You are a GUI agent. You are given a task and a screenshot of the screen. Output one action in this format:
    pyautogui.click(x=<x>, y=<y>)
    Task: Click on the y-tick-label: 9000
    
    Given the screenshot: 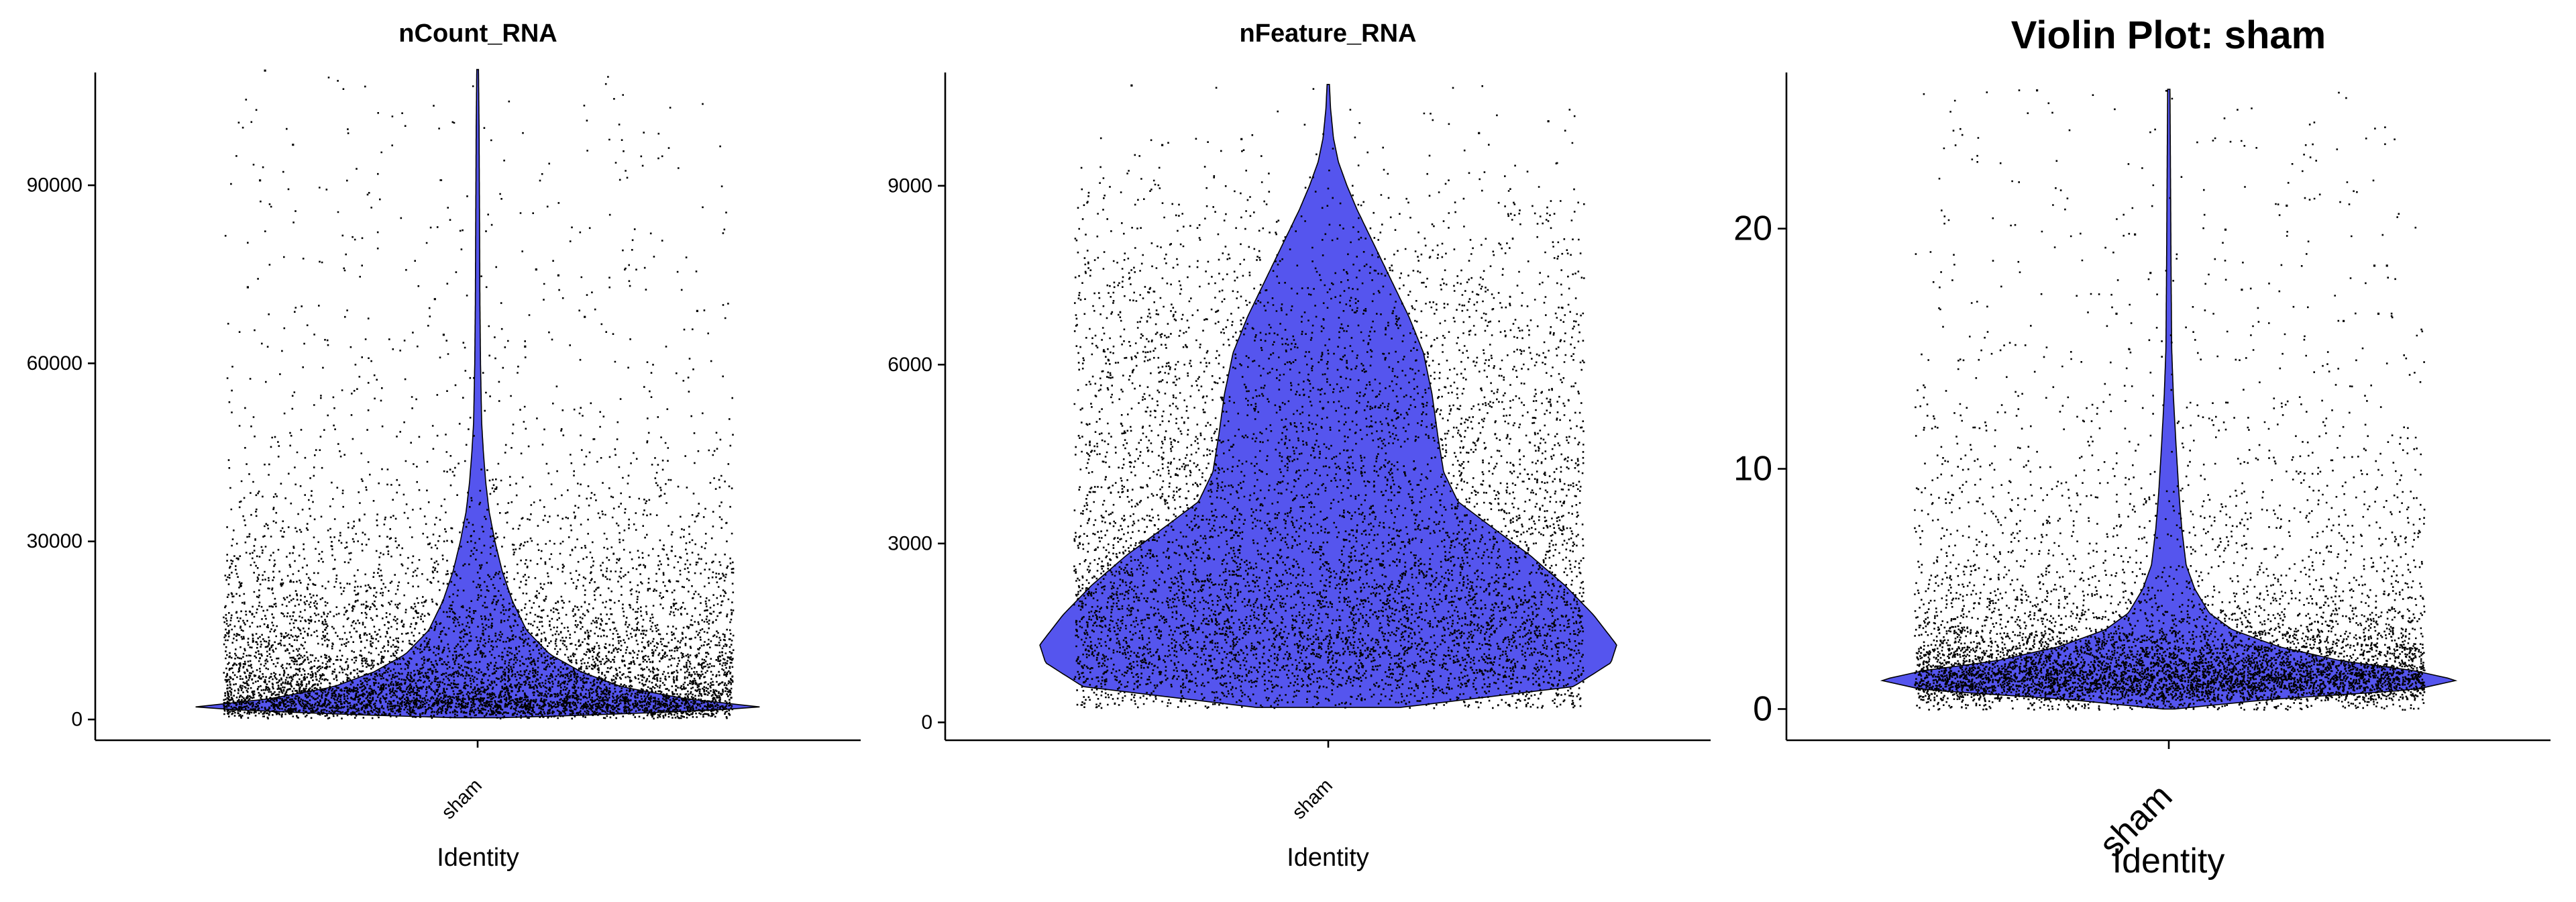 What is the action you would take?
    pyautogui.click(x=910, y=185)
    